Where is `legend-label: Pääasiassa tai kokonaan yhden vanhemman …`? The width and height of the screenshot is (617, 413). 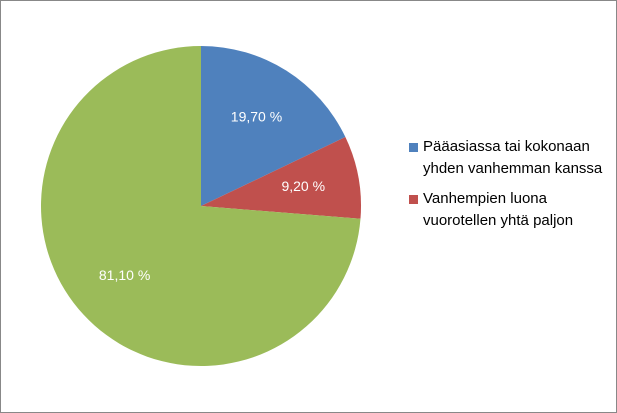 legend-label: Pääasiassa tai kokonaan yhden vanhemman … is located at coordinates (513, 157).